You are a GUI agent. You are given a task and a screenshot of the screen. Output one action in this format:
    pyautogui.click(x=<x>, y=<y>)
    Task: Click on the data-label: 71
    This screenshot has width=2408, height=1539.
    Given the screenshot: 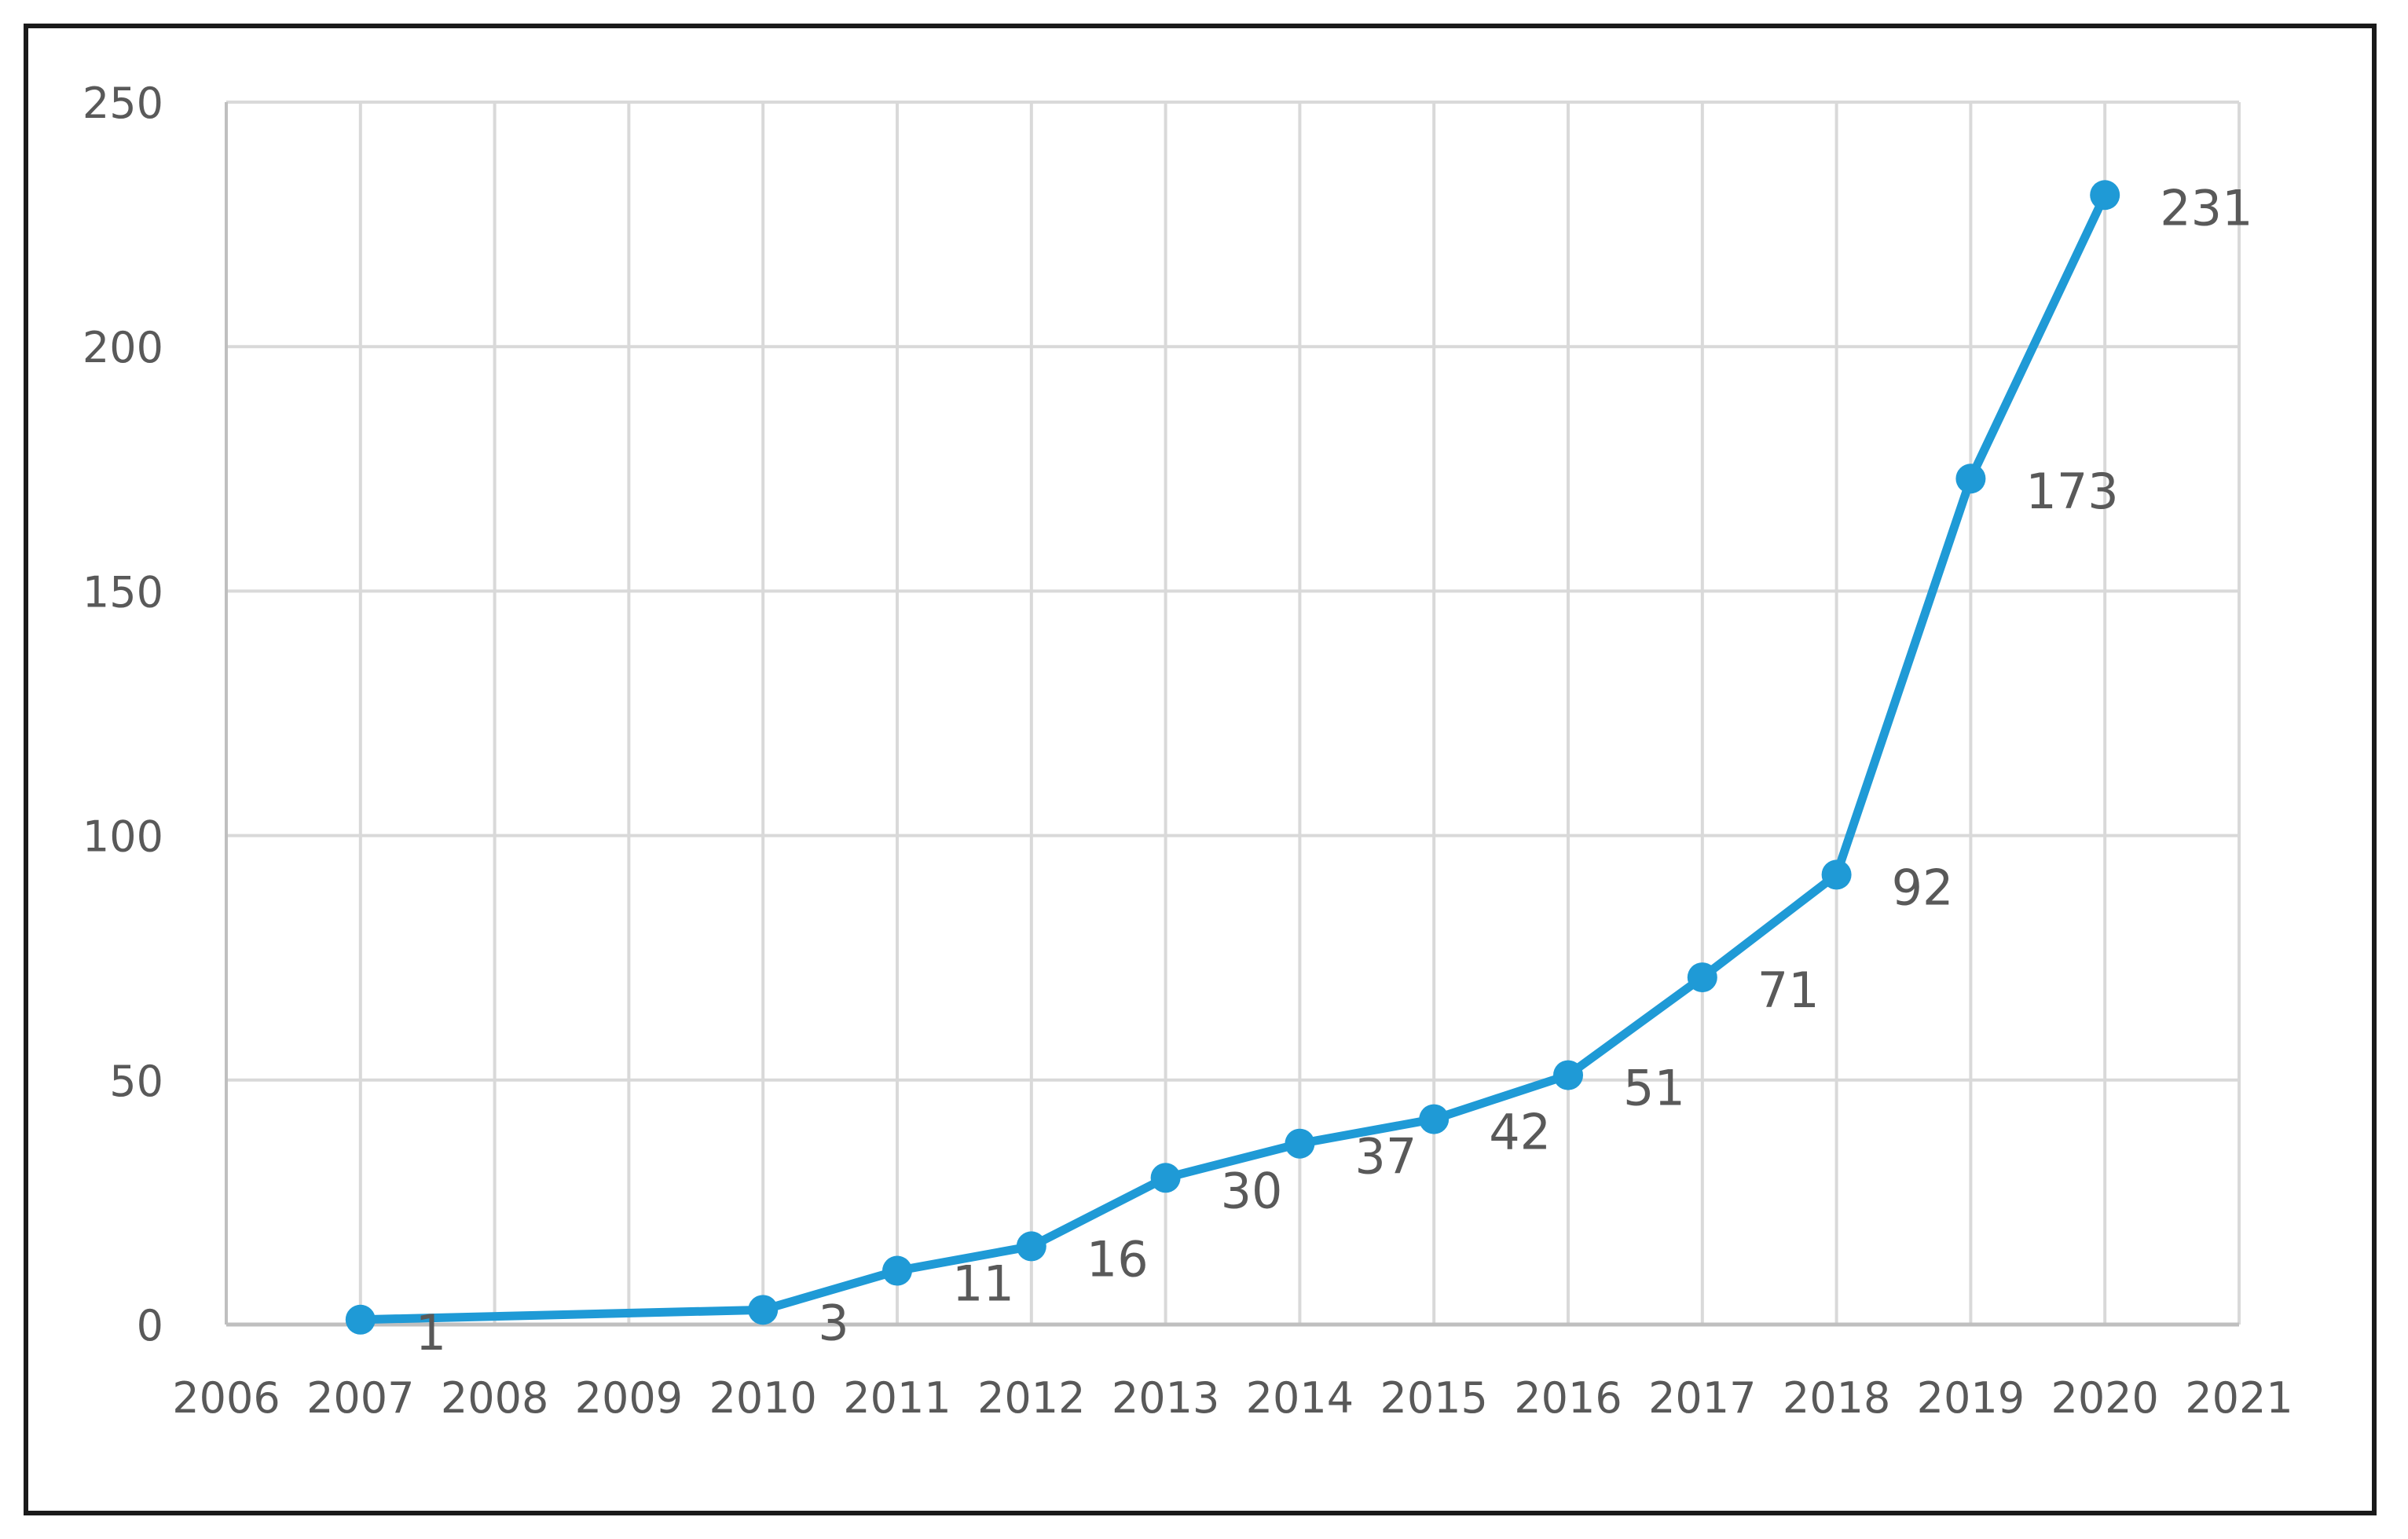 What is the action you would take?
    pyautogui.click(x=1788, y=990)
    